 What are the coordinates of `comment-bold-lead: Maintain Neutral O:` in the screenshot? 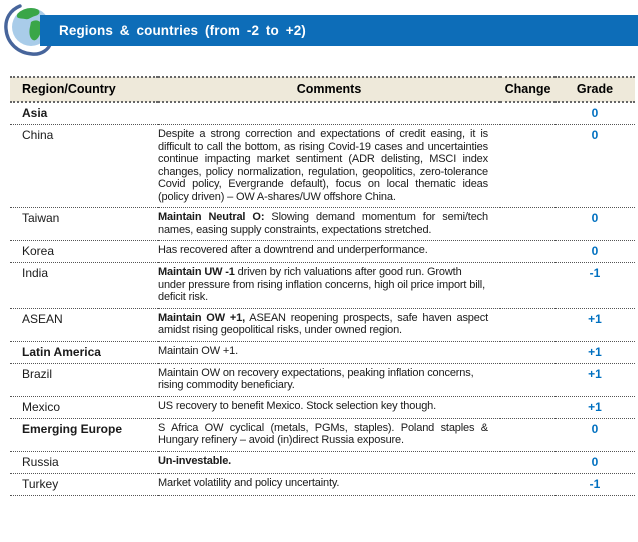 It's located at (211, 217).